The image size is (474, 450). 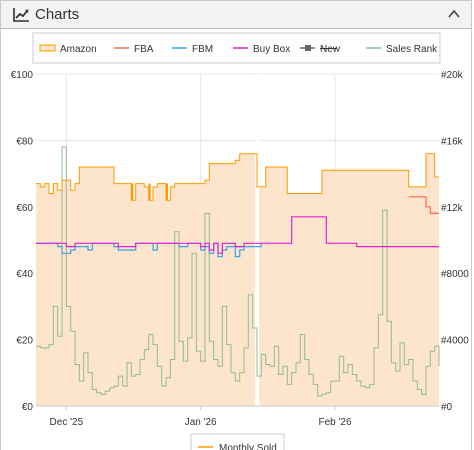 I want to click on x-tick-label: Jan '26, so click(x=201, y=422).